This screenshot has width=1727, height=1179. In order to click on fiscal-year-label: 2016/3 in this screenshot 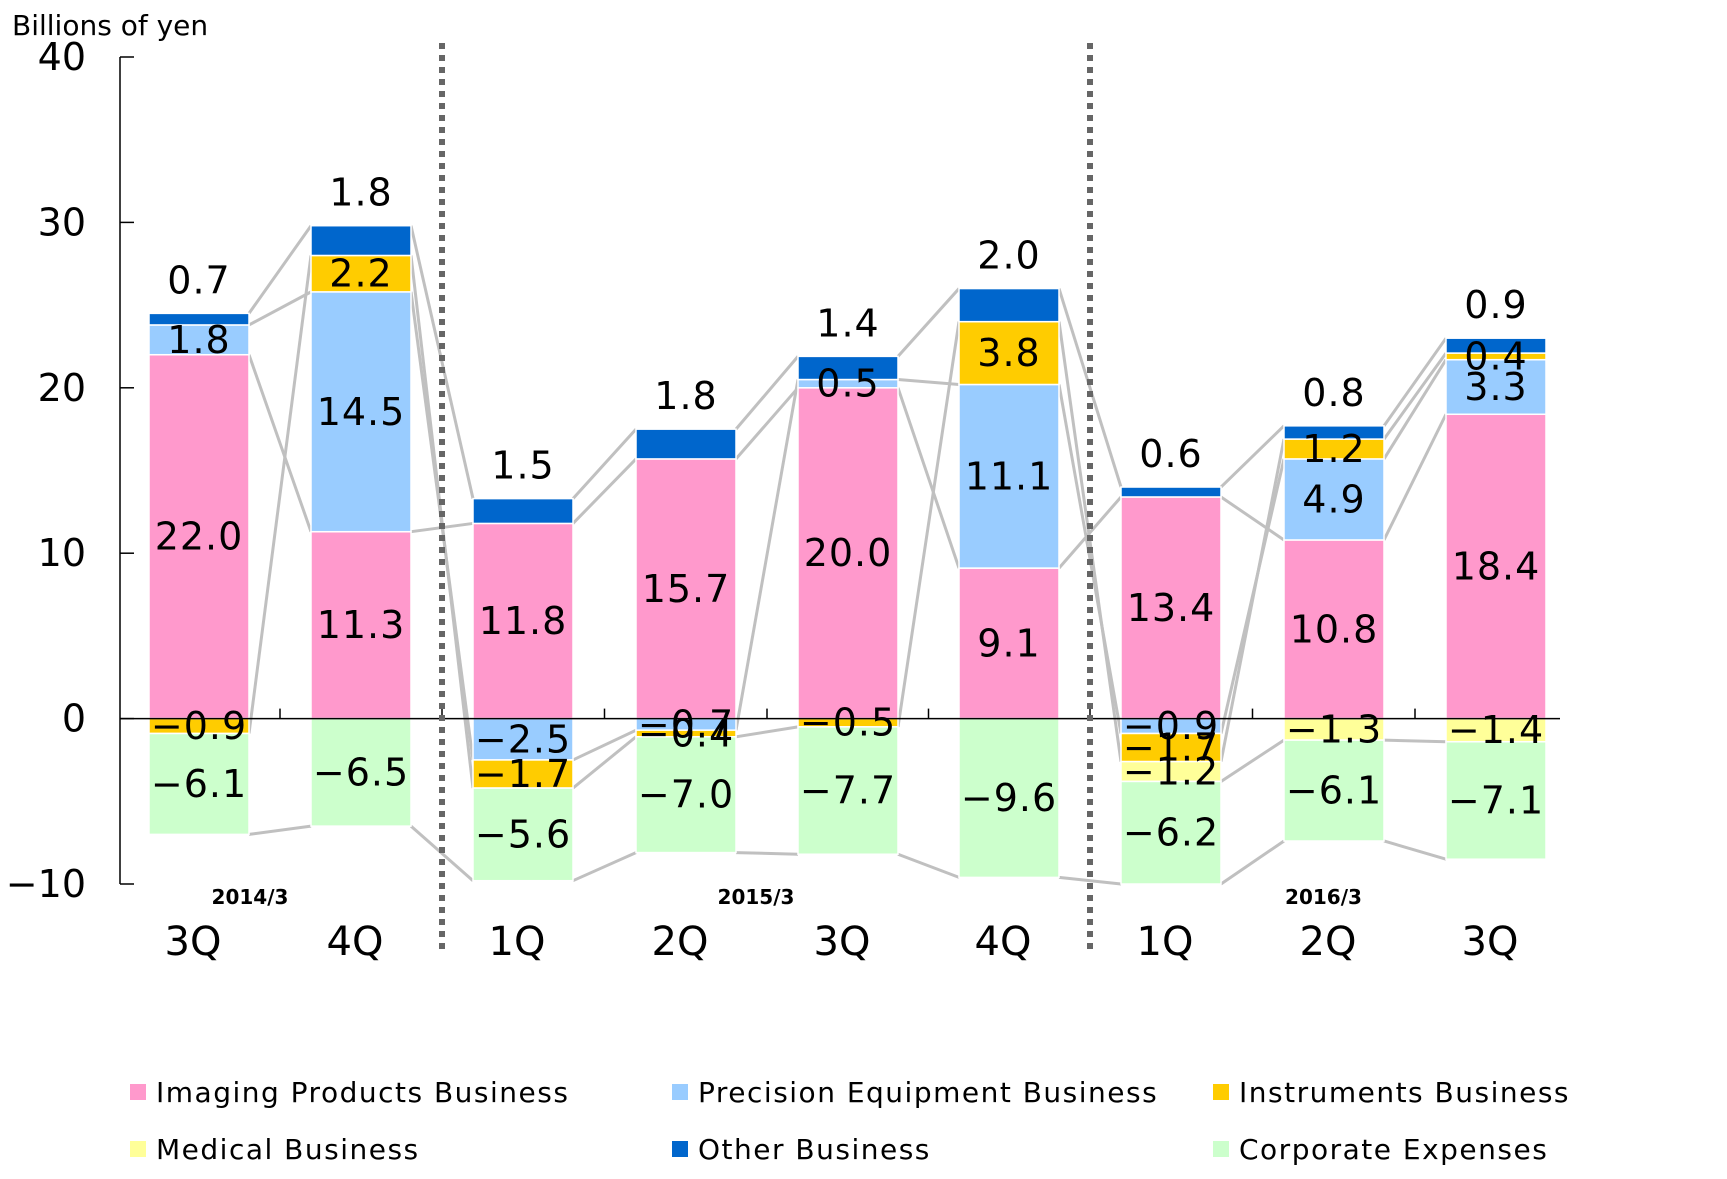, I will do `click(1323, 897)`.